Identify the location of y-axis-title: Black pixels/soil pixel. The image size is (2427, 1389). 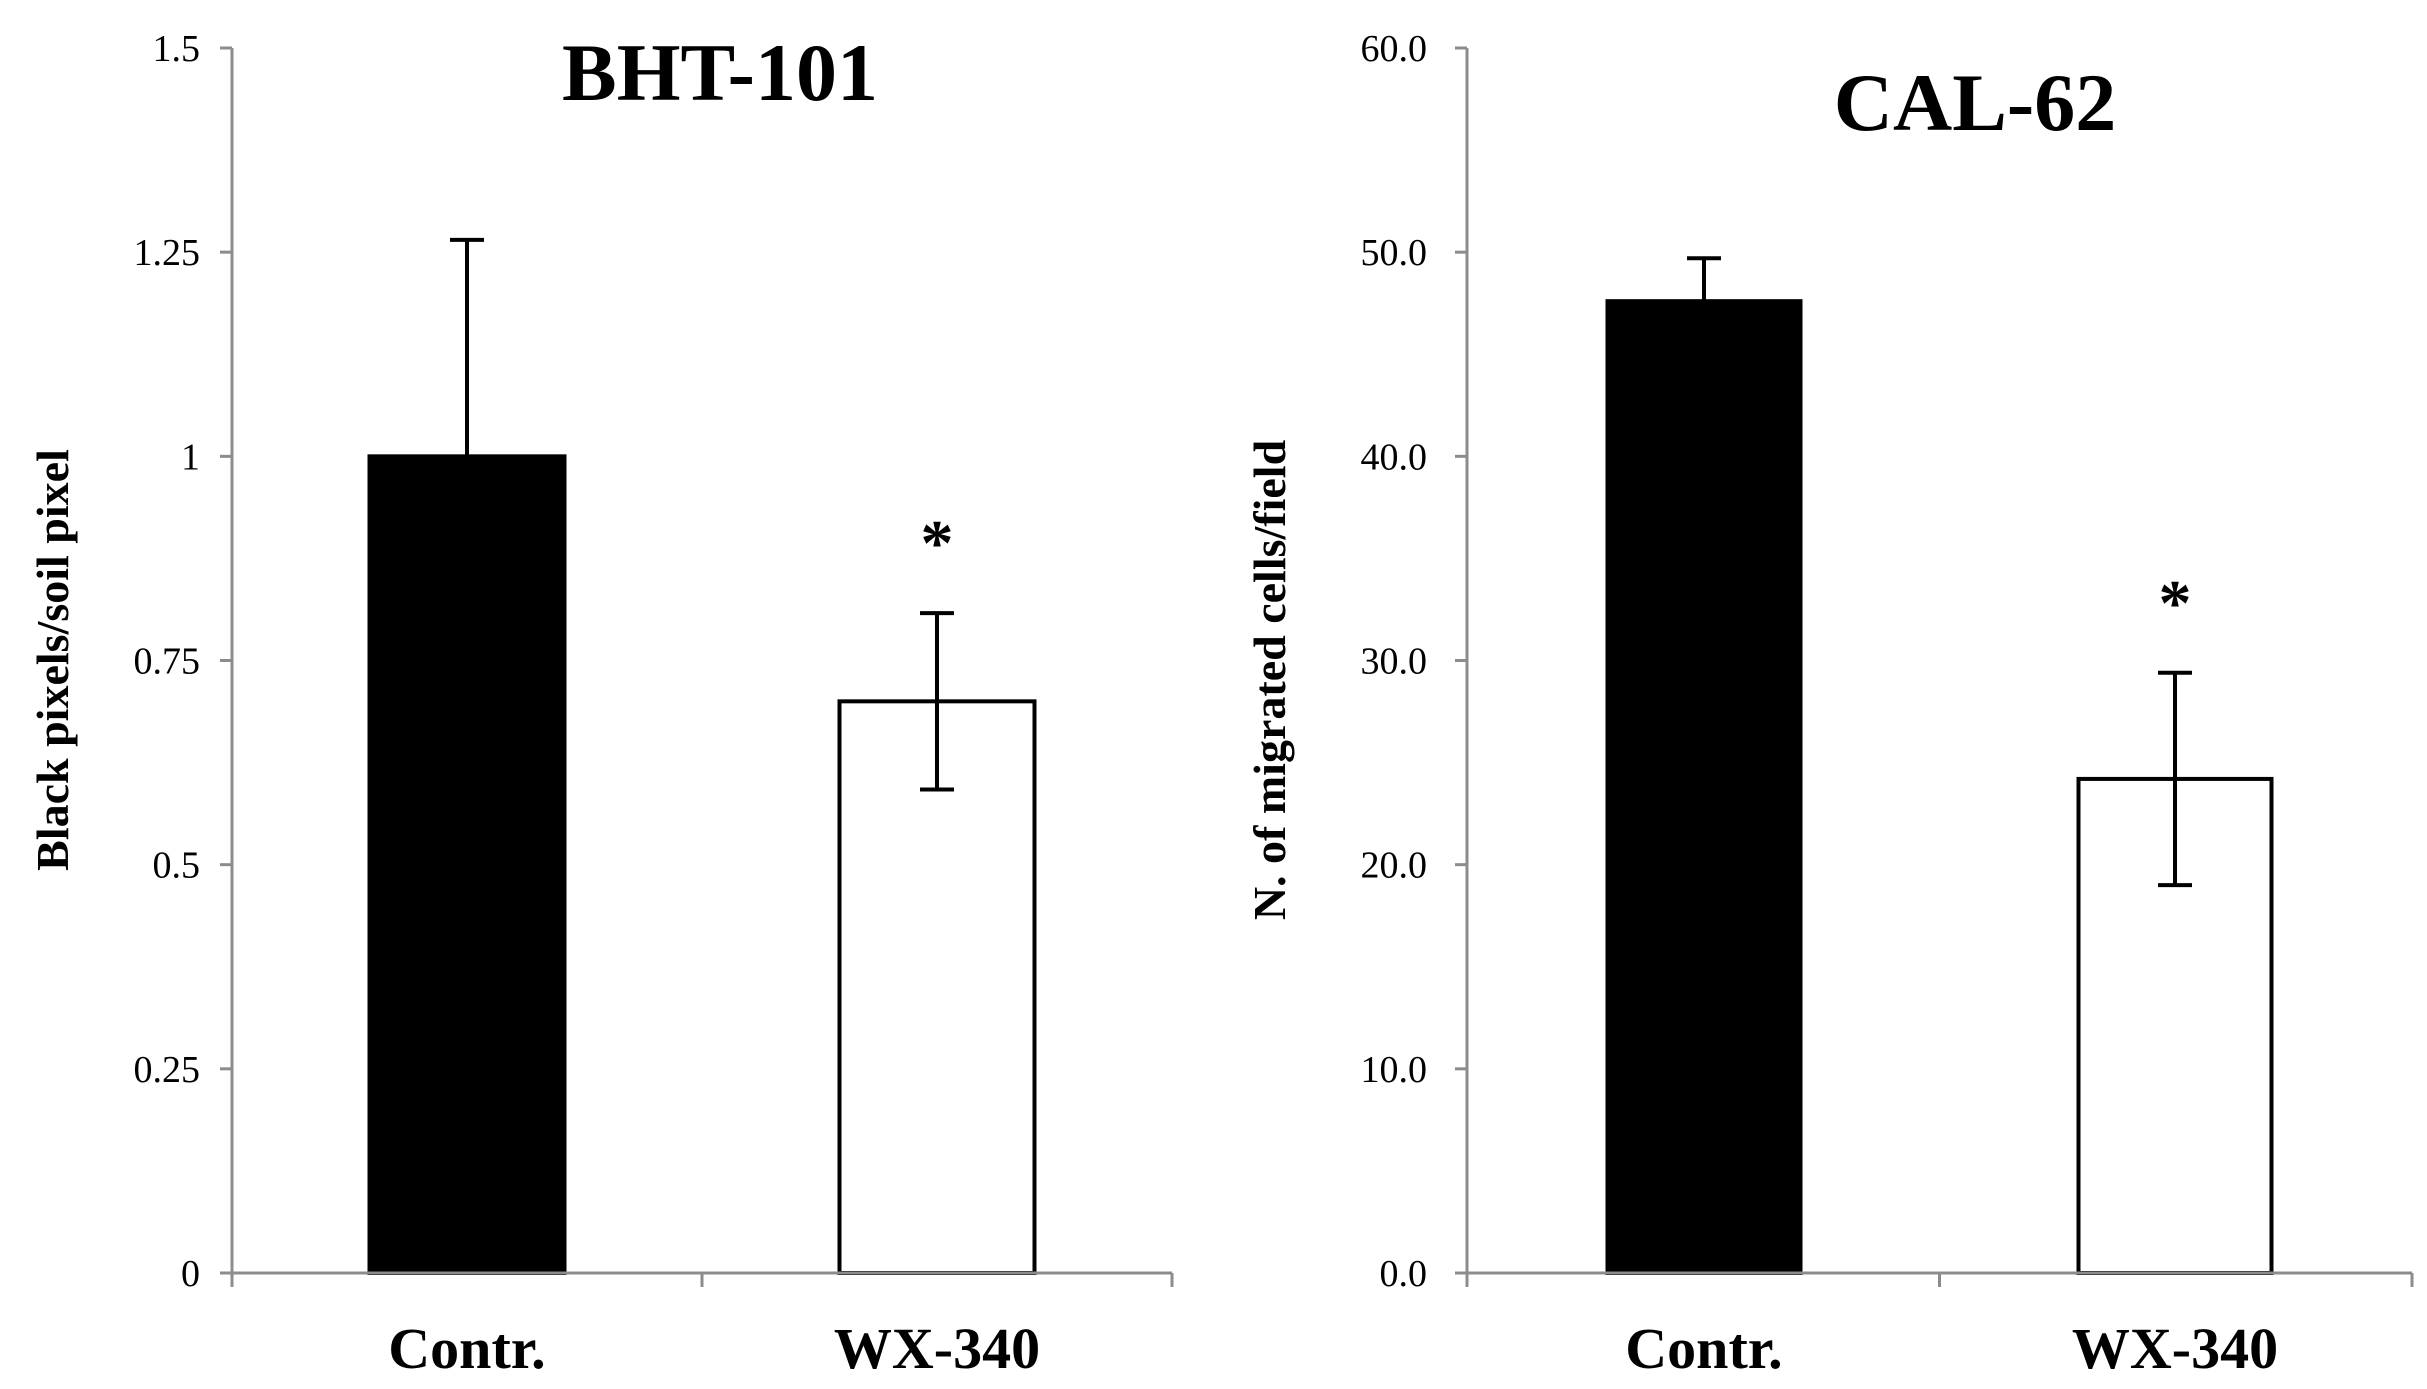
(52, 660).